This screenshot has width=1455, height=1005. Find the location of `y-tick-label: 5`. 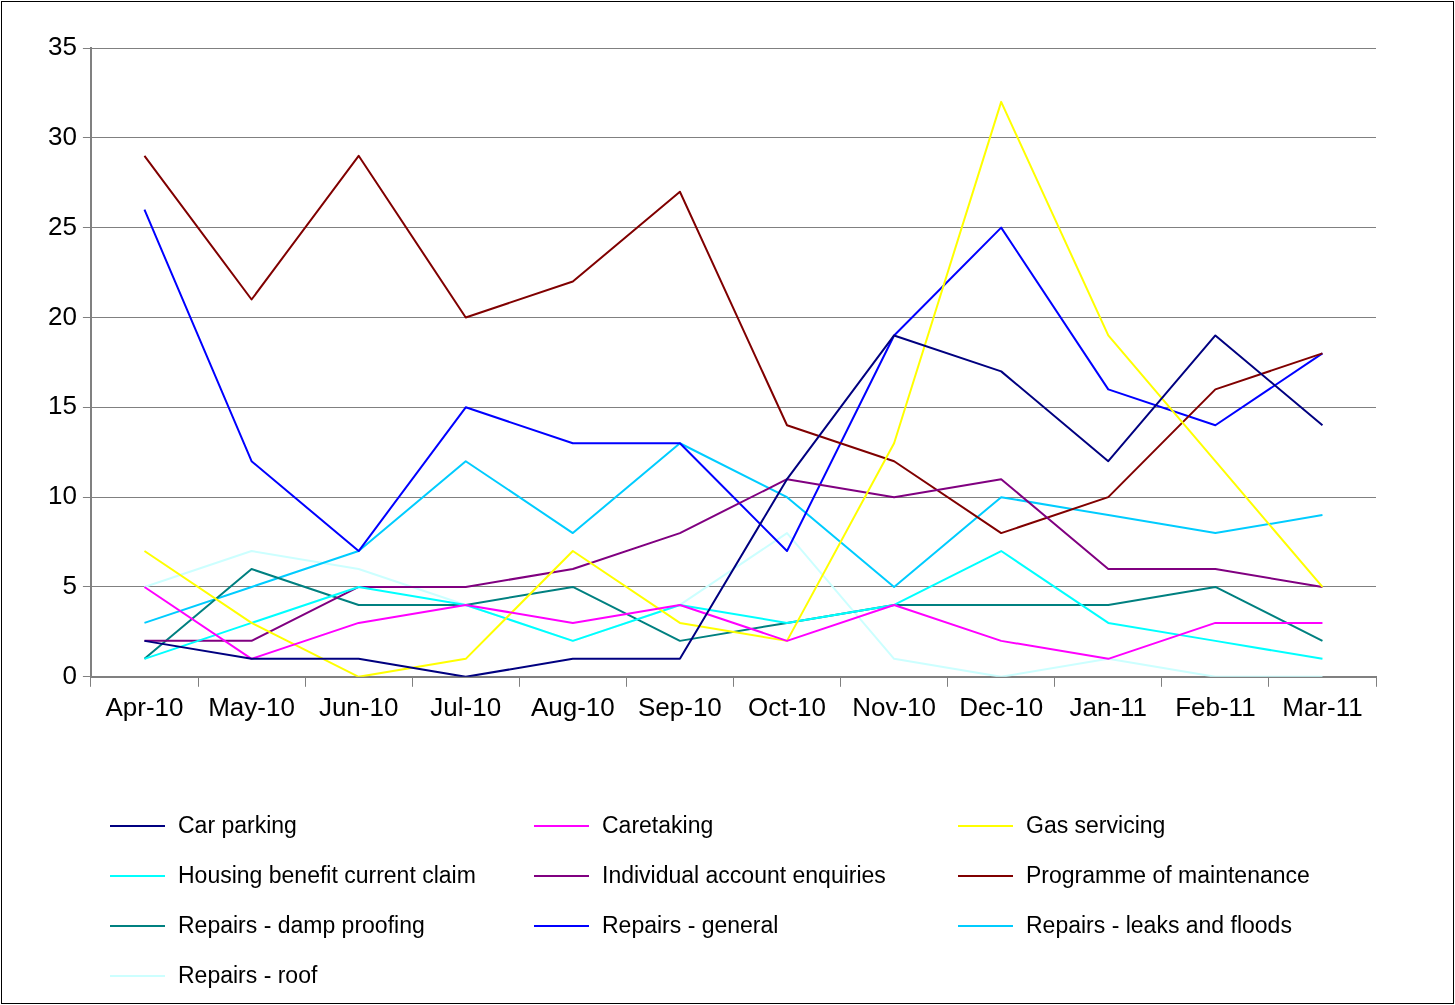

y-tick-label: 5 is located at coordinates (69, 585).